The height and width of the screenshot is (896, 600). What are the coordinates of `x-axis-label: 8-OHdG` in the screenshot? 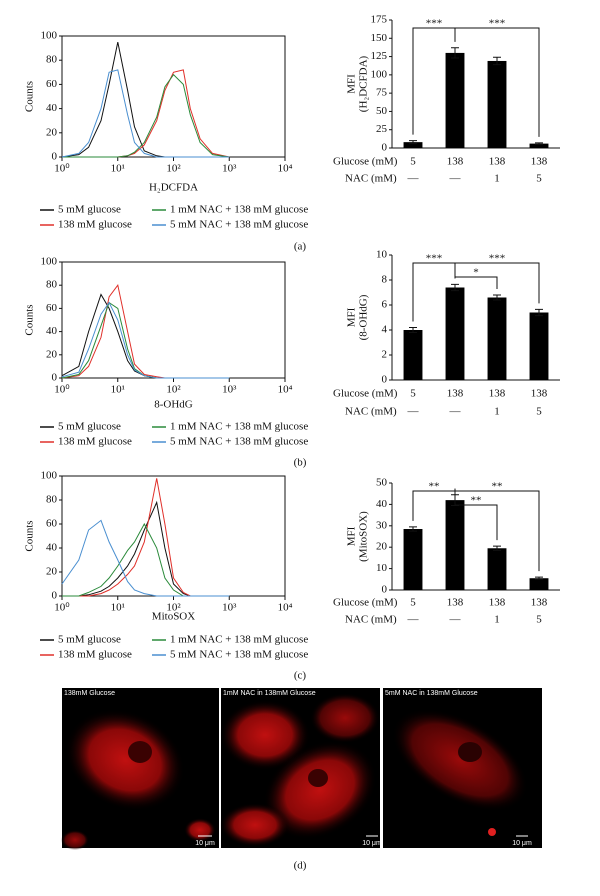 It's located at (173, 405).